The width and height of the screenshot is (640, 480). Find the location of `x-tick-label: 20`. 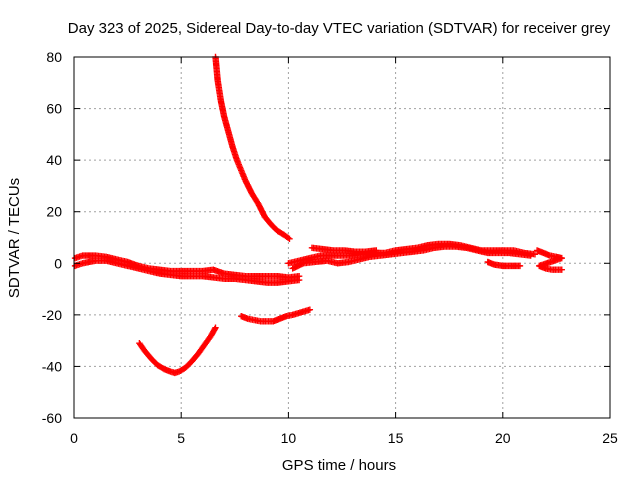

x-tick-label: 20 is located at coordinates (503, 438).